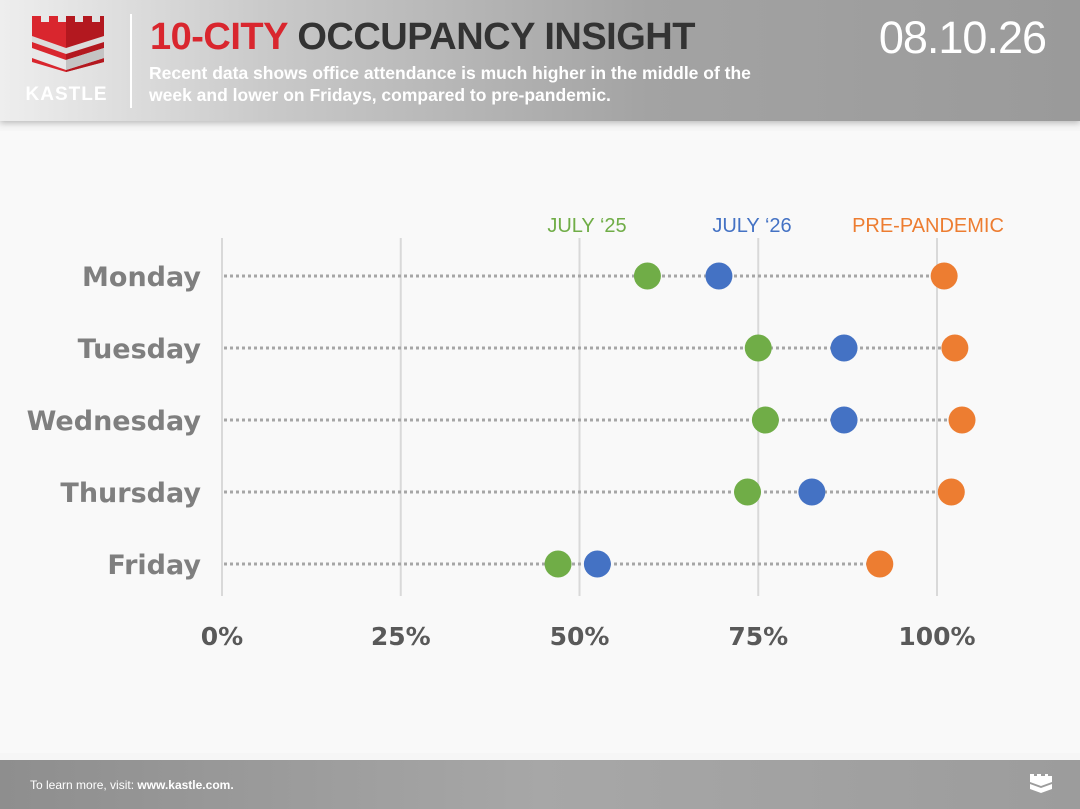 The image size is (1080, 809). I want to click on footer-text: To learn more, visit: www.kastle.com., so click(132, 785).